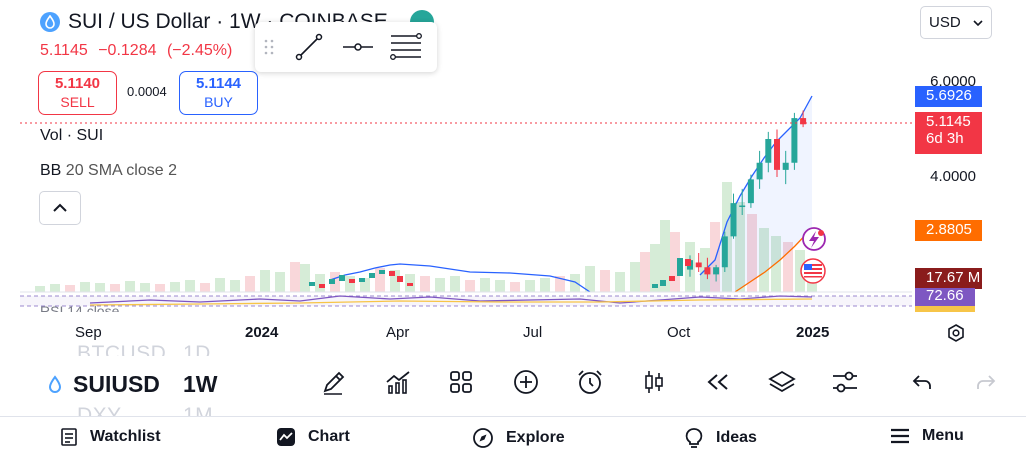 The width and height of the screenshot is (1026, 461). What do you see at coordinates (88, 332) in the screenshot?
I see `time-axis-label: Sep` at bounding box center [88, 332].